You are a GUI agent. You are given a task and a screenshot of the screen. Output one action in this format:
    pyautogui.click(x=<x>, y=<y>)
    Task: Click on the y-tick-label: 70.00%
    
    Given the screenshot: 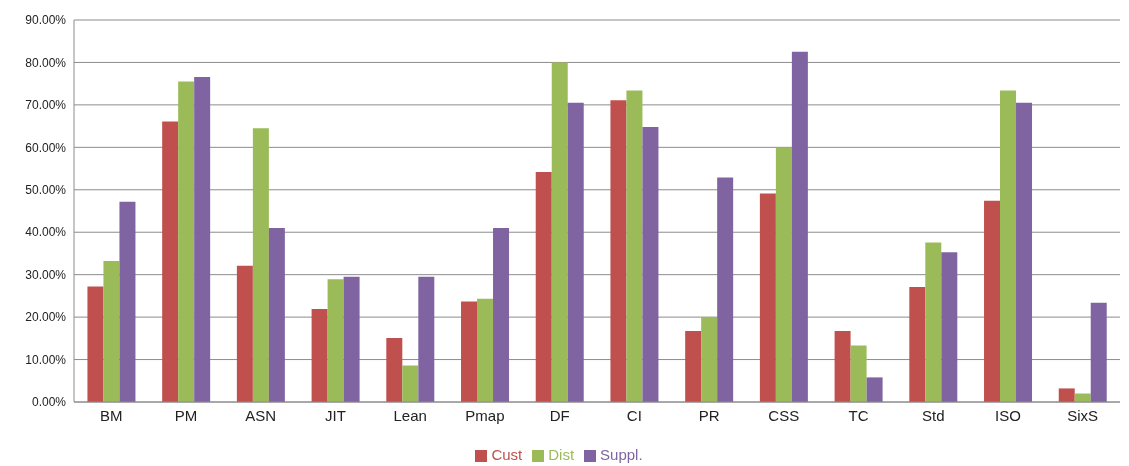 What is the action you would take?
    pyautogui.click(x=46, y=105)
    